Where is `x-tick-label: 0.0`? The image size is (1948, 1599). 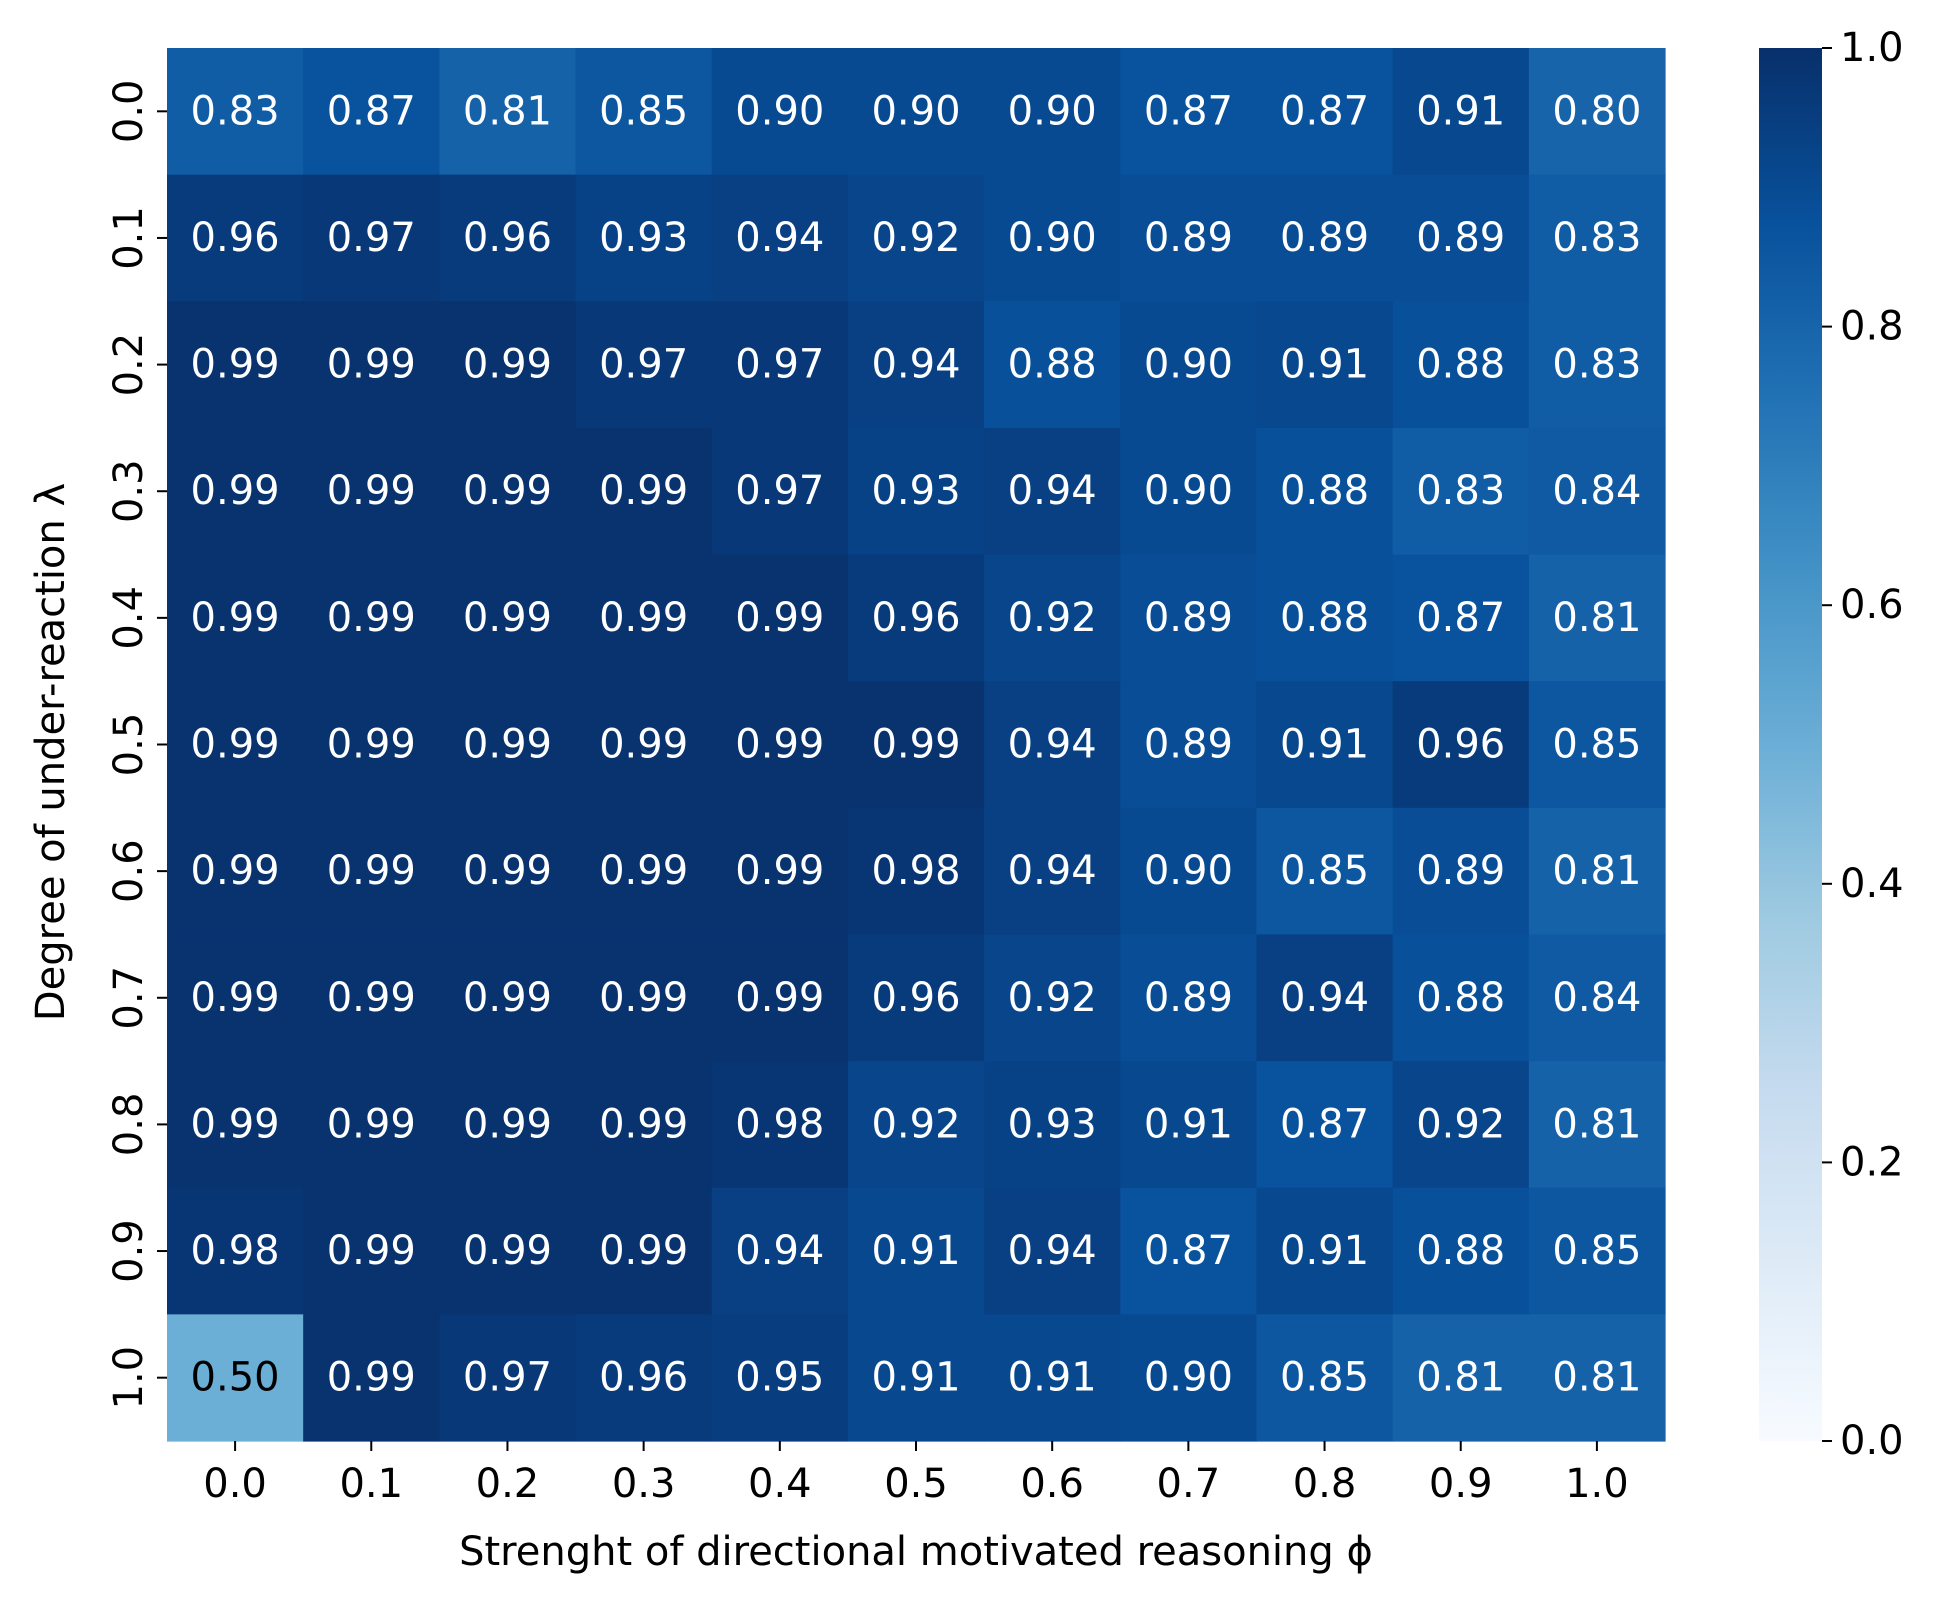
x-tick-label: 0.0 is located at coordinates (235, 1484).